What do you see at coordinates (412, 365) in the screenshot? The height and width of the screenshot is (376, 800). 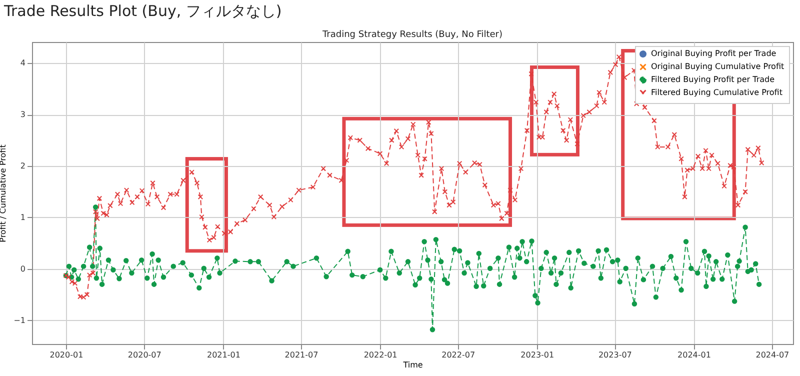 I see `x-axis-title: Time` at bounding box center [412, 365].